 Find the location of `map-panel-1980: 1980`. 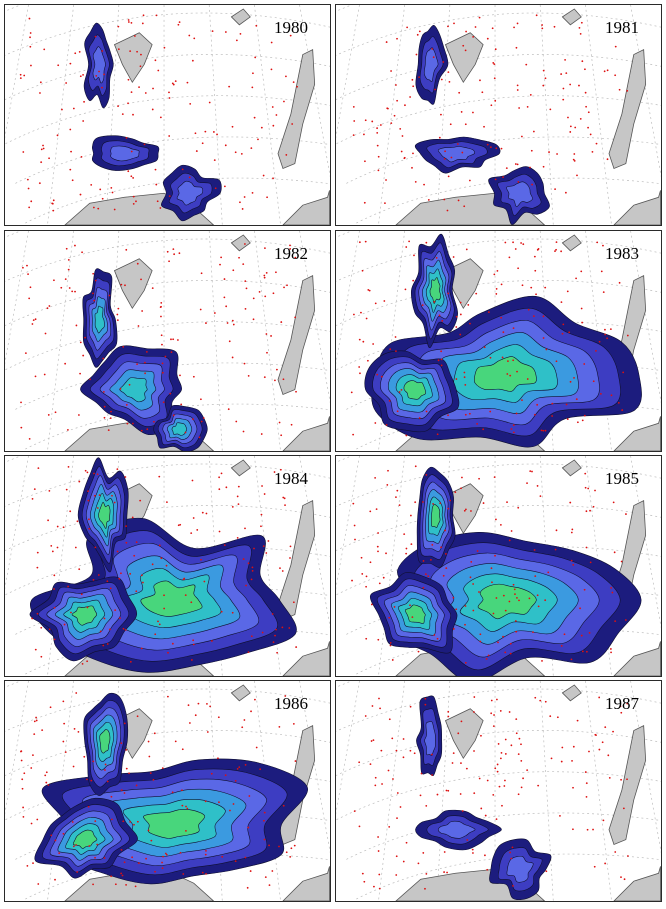

map-panel-1980: 1980 is located at coordinates (167, 115).